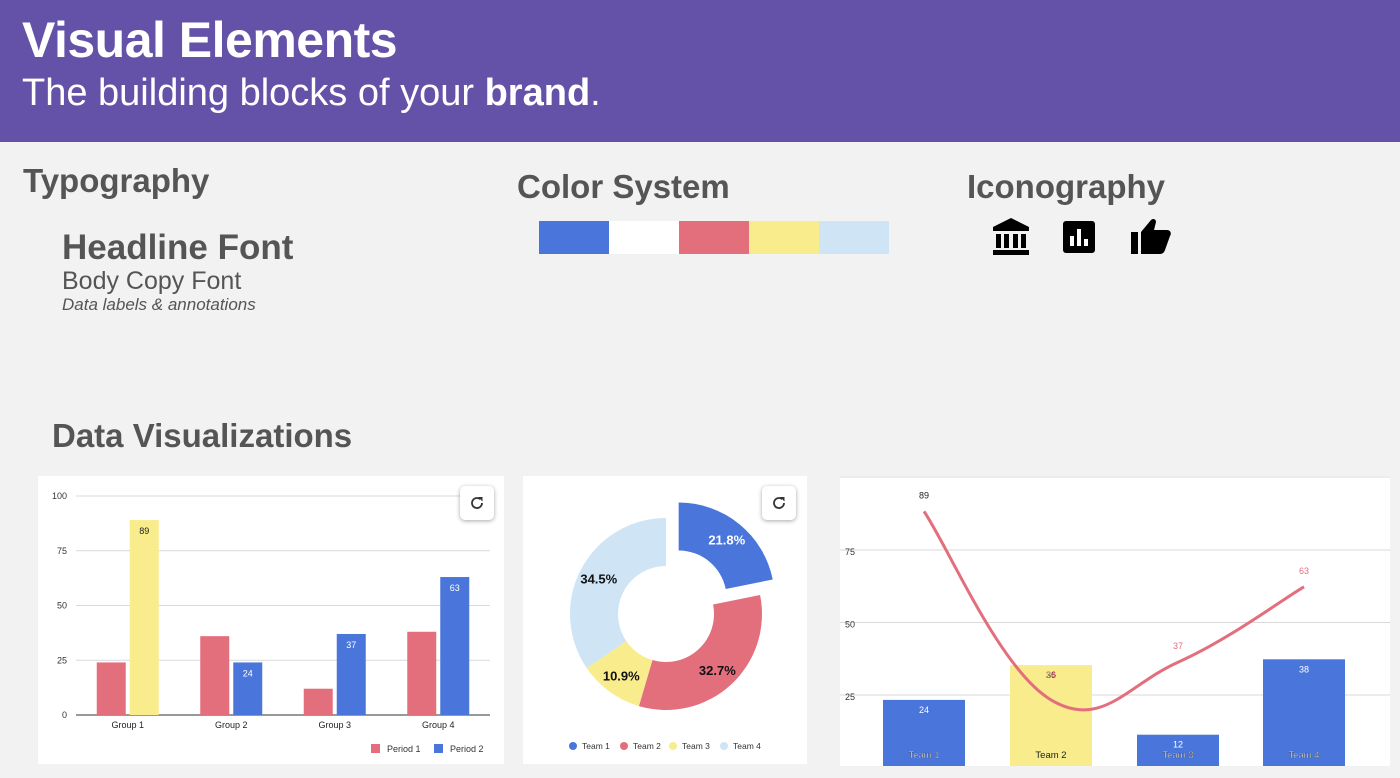 Image resolution: width=1400 pixels, height=778 pixels. I want to click on bar-chart-icon, so click(1081, 239).